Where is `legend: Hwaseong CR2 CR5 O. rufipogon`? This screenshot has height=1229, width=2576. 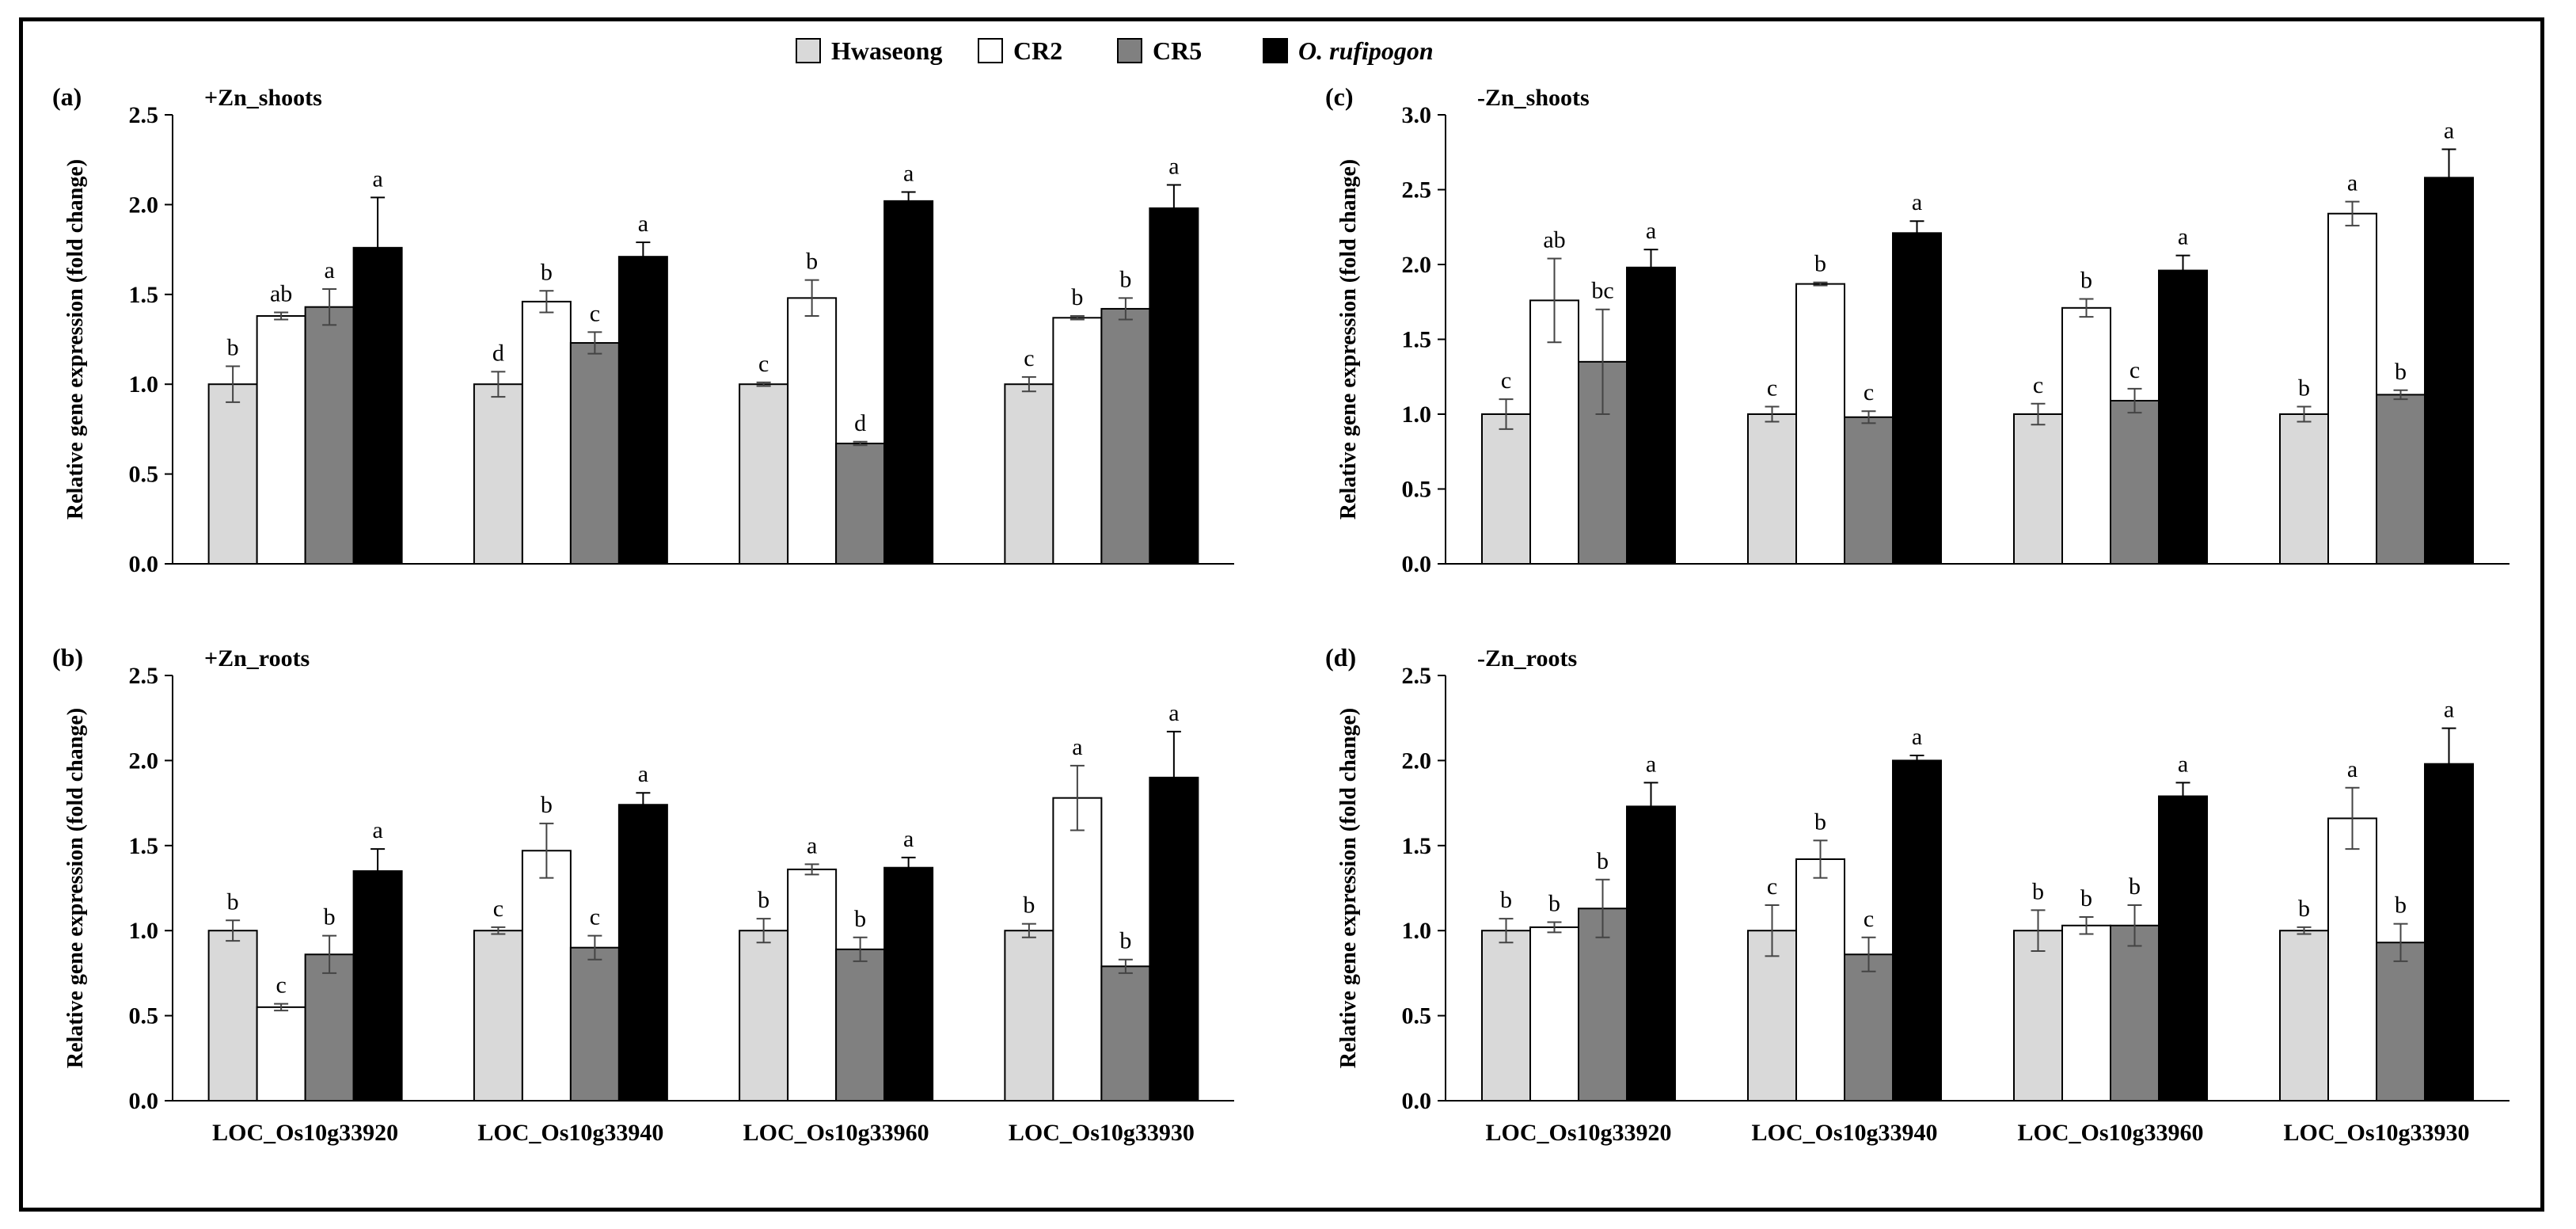 legend: Hwaseong CR2 CR5 O. rufipogon is located at coordinates (1115, 50).